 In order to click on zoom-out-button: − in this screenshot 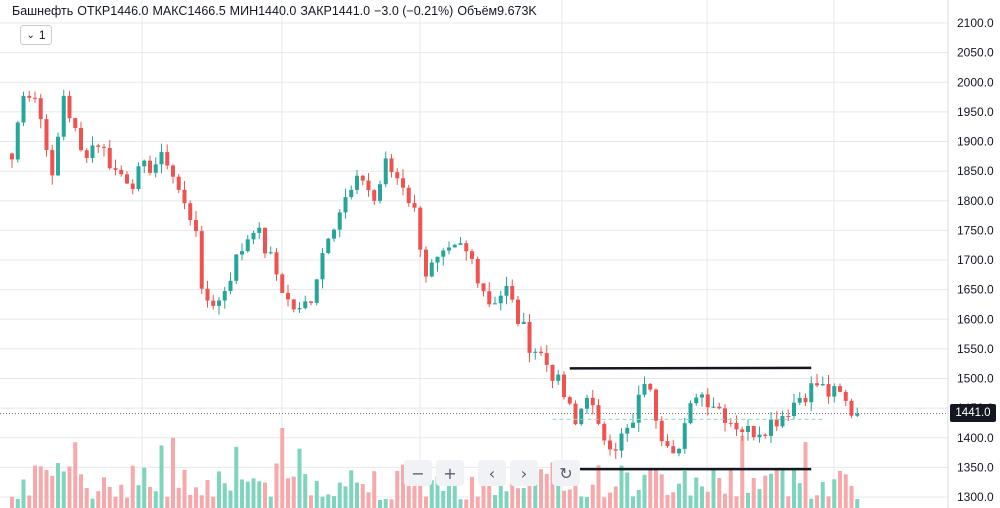, I will do `click(418, 473)`.